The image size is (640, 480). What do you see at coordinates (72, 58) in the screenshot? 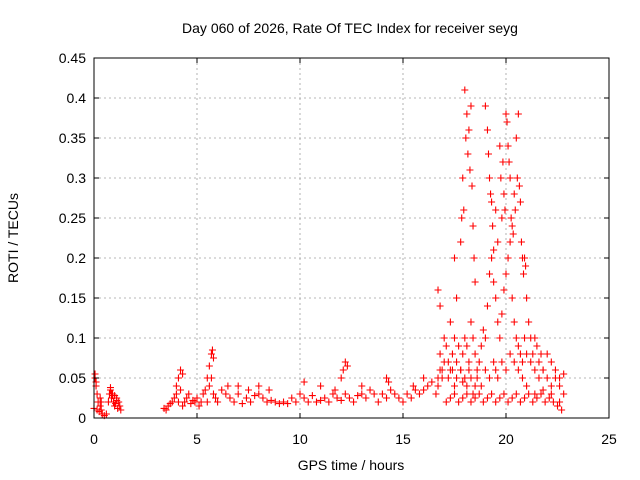
I see `y-tick-label: 0.45` at bounding box center [72, 58].